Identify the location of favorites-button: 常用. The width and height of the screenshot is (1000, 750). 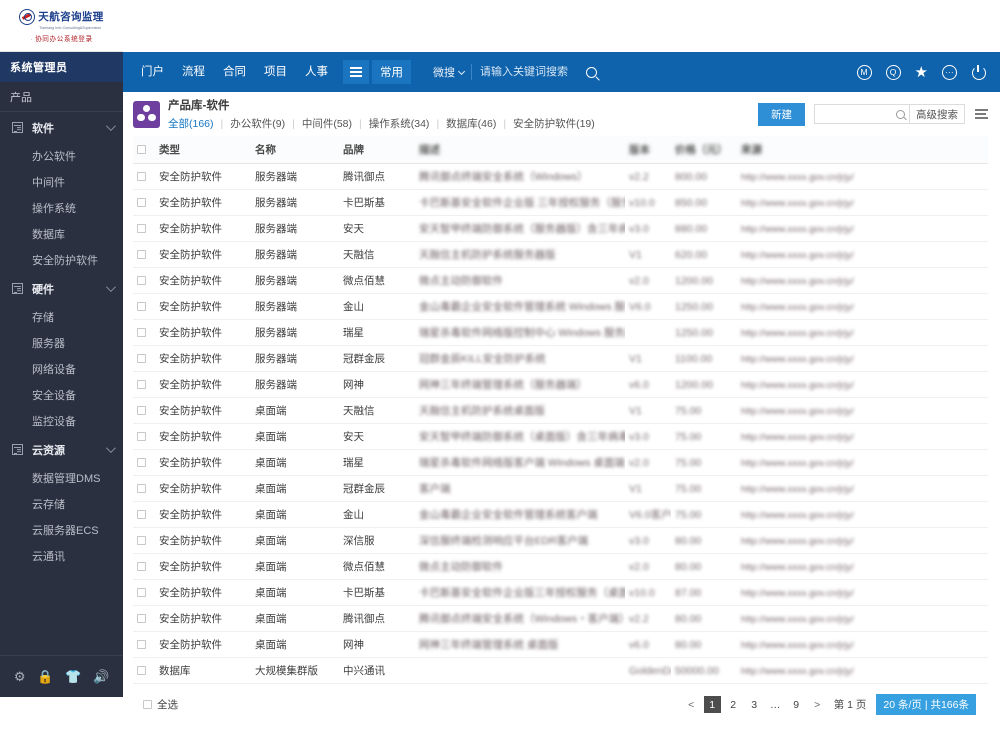
(391, 72).